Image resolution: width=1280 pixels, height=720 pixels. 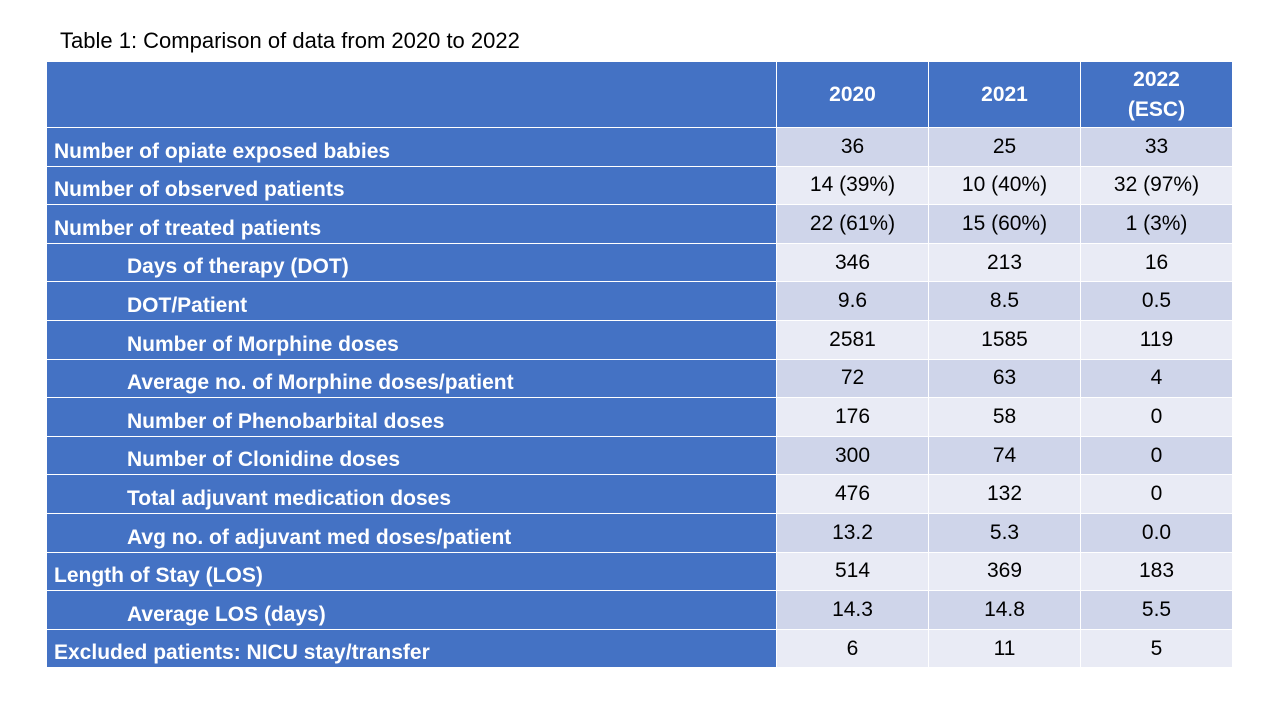 I want to click on table-row: Average LOS (days) 14.3 14.8 5.5, so click(x=639, y=610).